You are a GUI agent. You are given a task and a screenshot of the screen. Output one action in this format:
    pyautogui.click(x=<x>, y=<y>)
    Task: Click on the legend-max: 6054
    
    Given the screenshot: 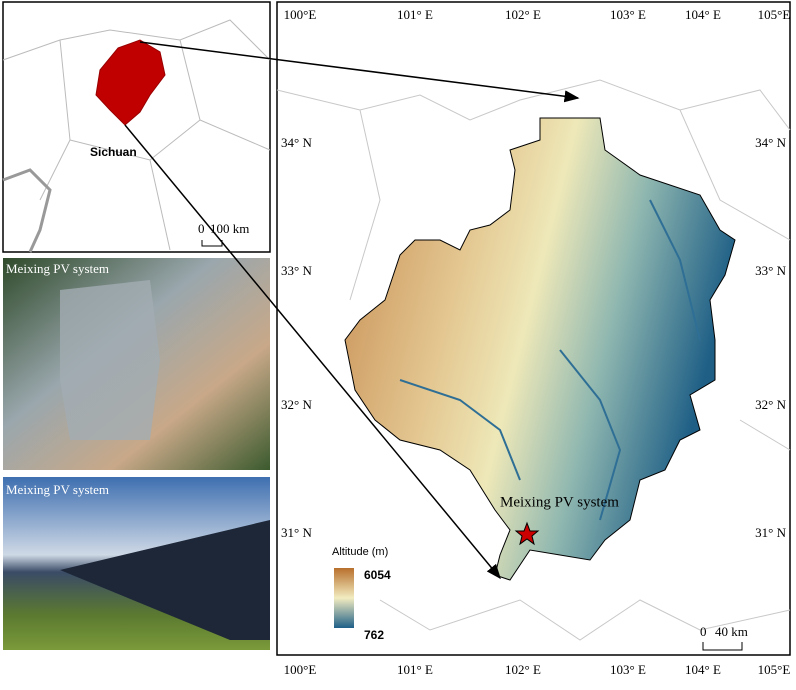 What is the action you would take?
    pyautogui.click(x=377, y=575)
    